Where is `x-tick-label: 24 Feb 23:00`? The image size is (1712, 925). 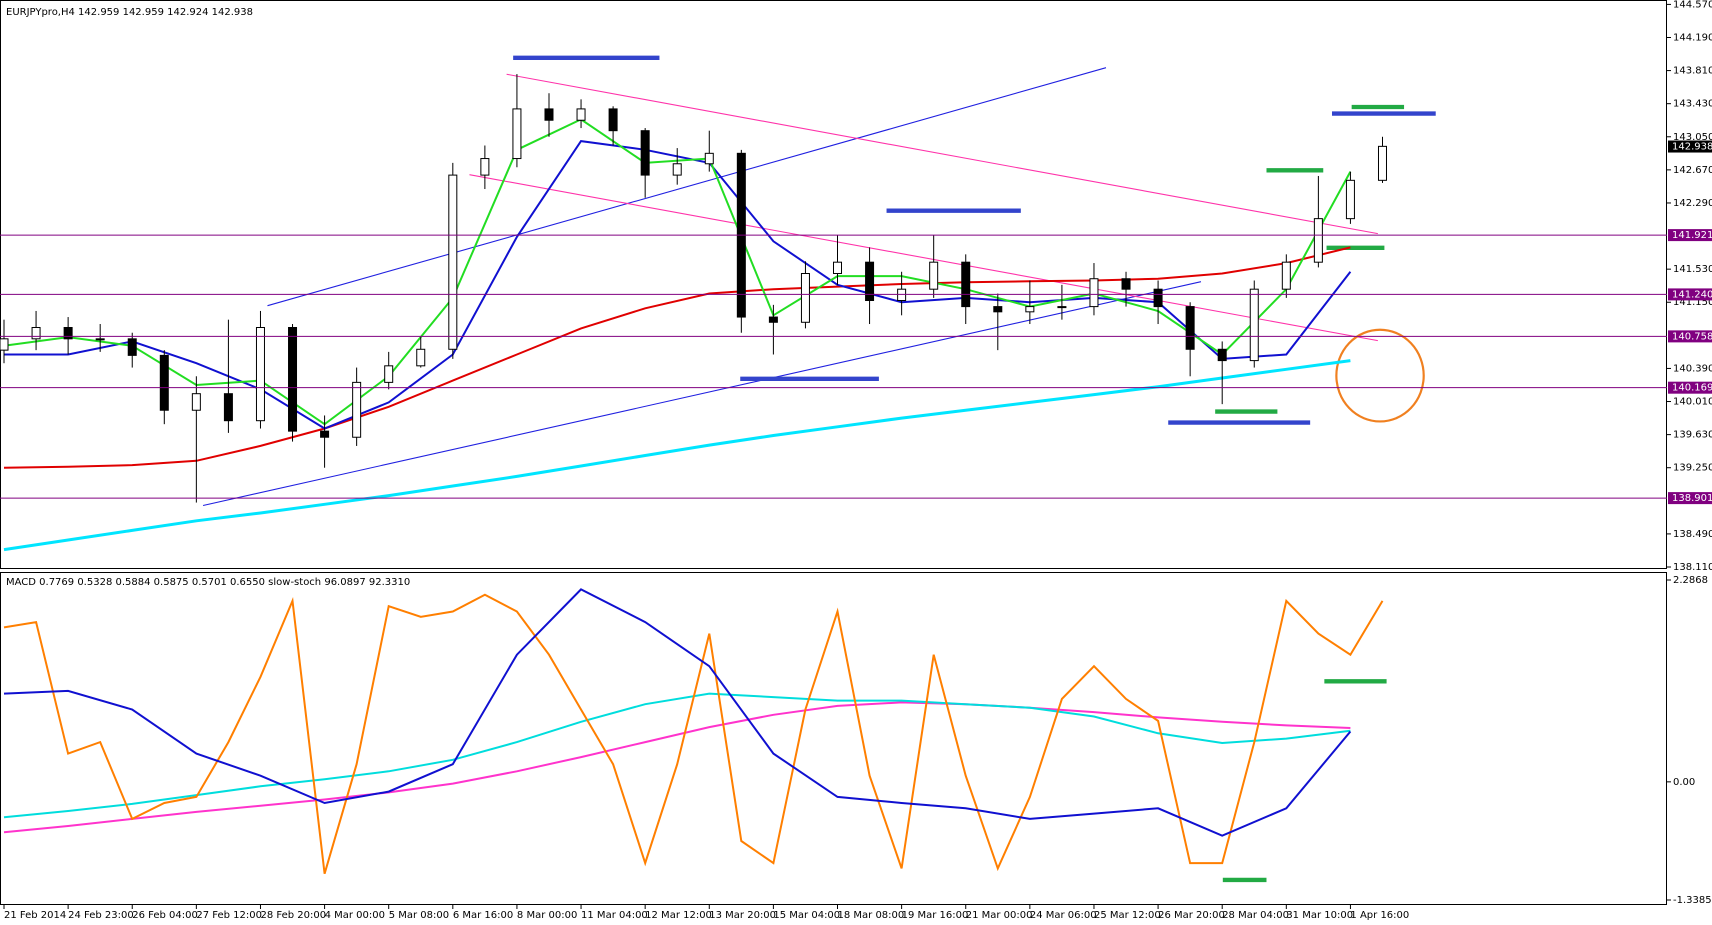 x-tick-label: 24 Feb 23:00 is located at coordinates (101, 915).